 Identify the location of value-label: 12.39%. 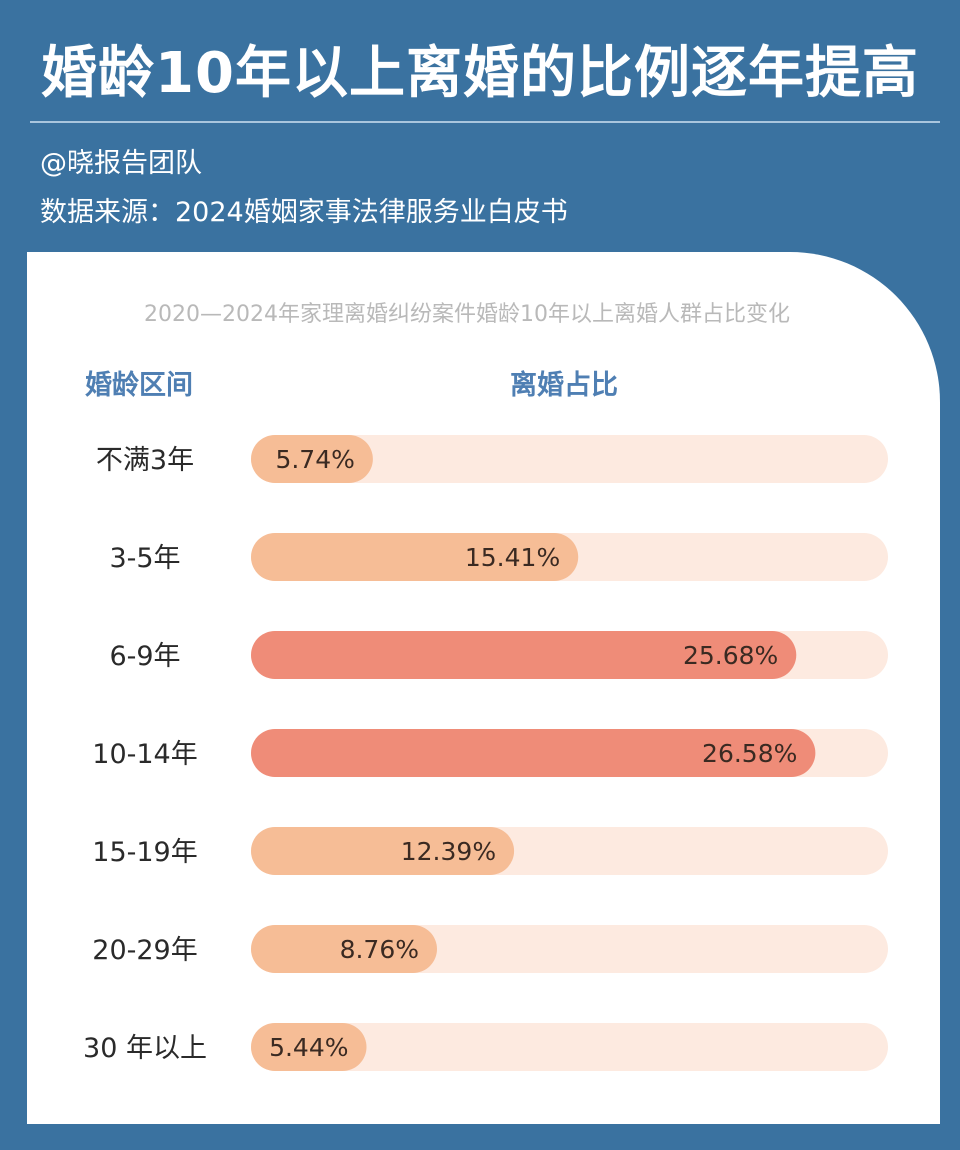
(448, 851).